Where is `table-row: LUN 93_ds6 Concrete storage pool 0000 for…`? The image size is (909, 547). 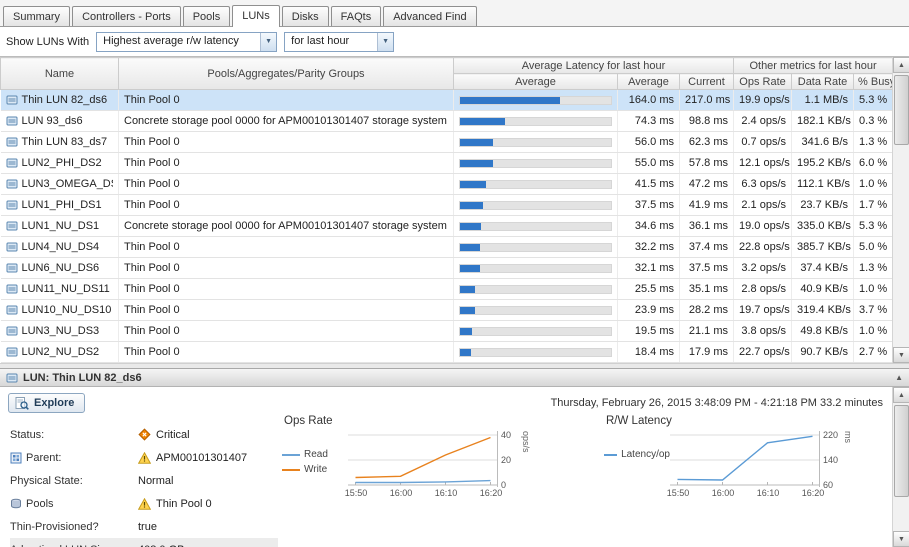 table-row: LUN 93_ds6 Concrete storage pool 0000 for… is located at coordinates (447, 121).